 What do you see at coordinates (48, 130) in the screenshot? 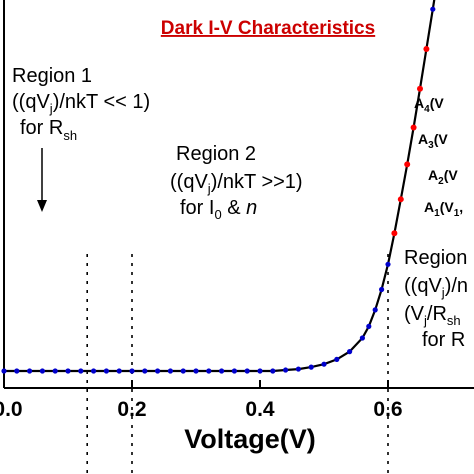
I see `region1-line3: for Rsh` at bounding box center [48, 130].